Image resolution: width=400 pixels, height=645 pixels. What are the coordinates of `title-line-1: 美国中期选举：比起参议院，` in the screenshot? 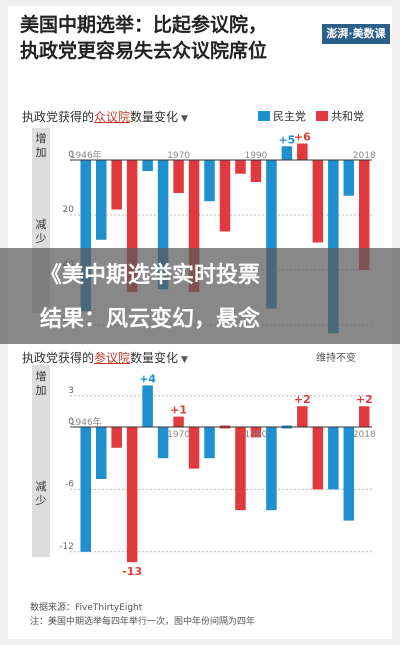 It's located at (144, 25).